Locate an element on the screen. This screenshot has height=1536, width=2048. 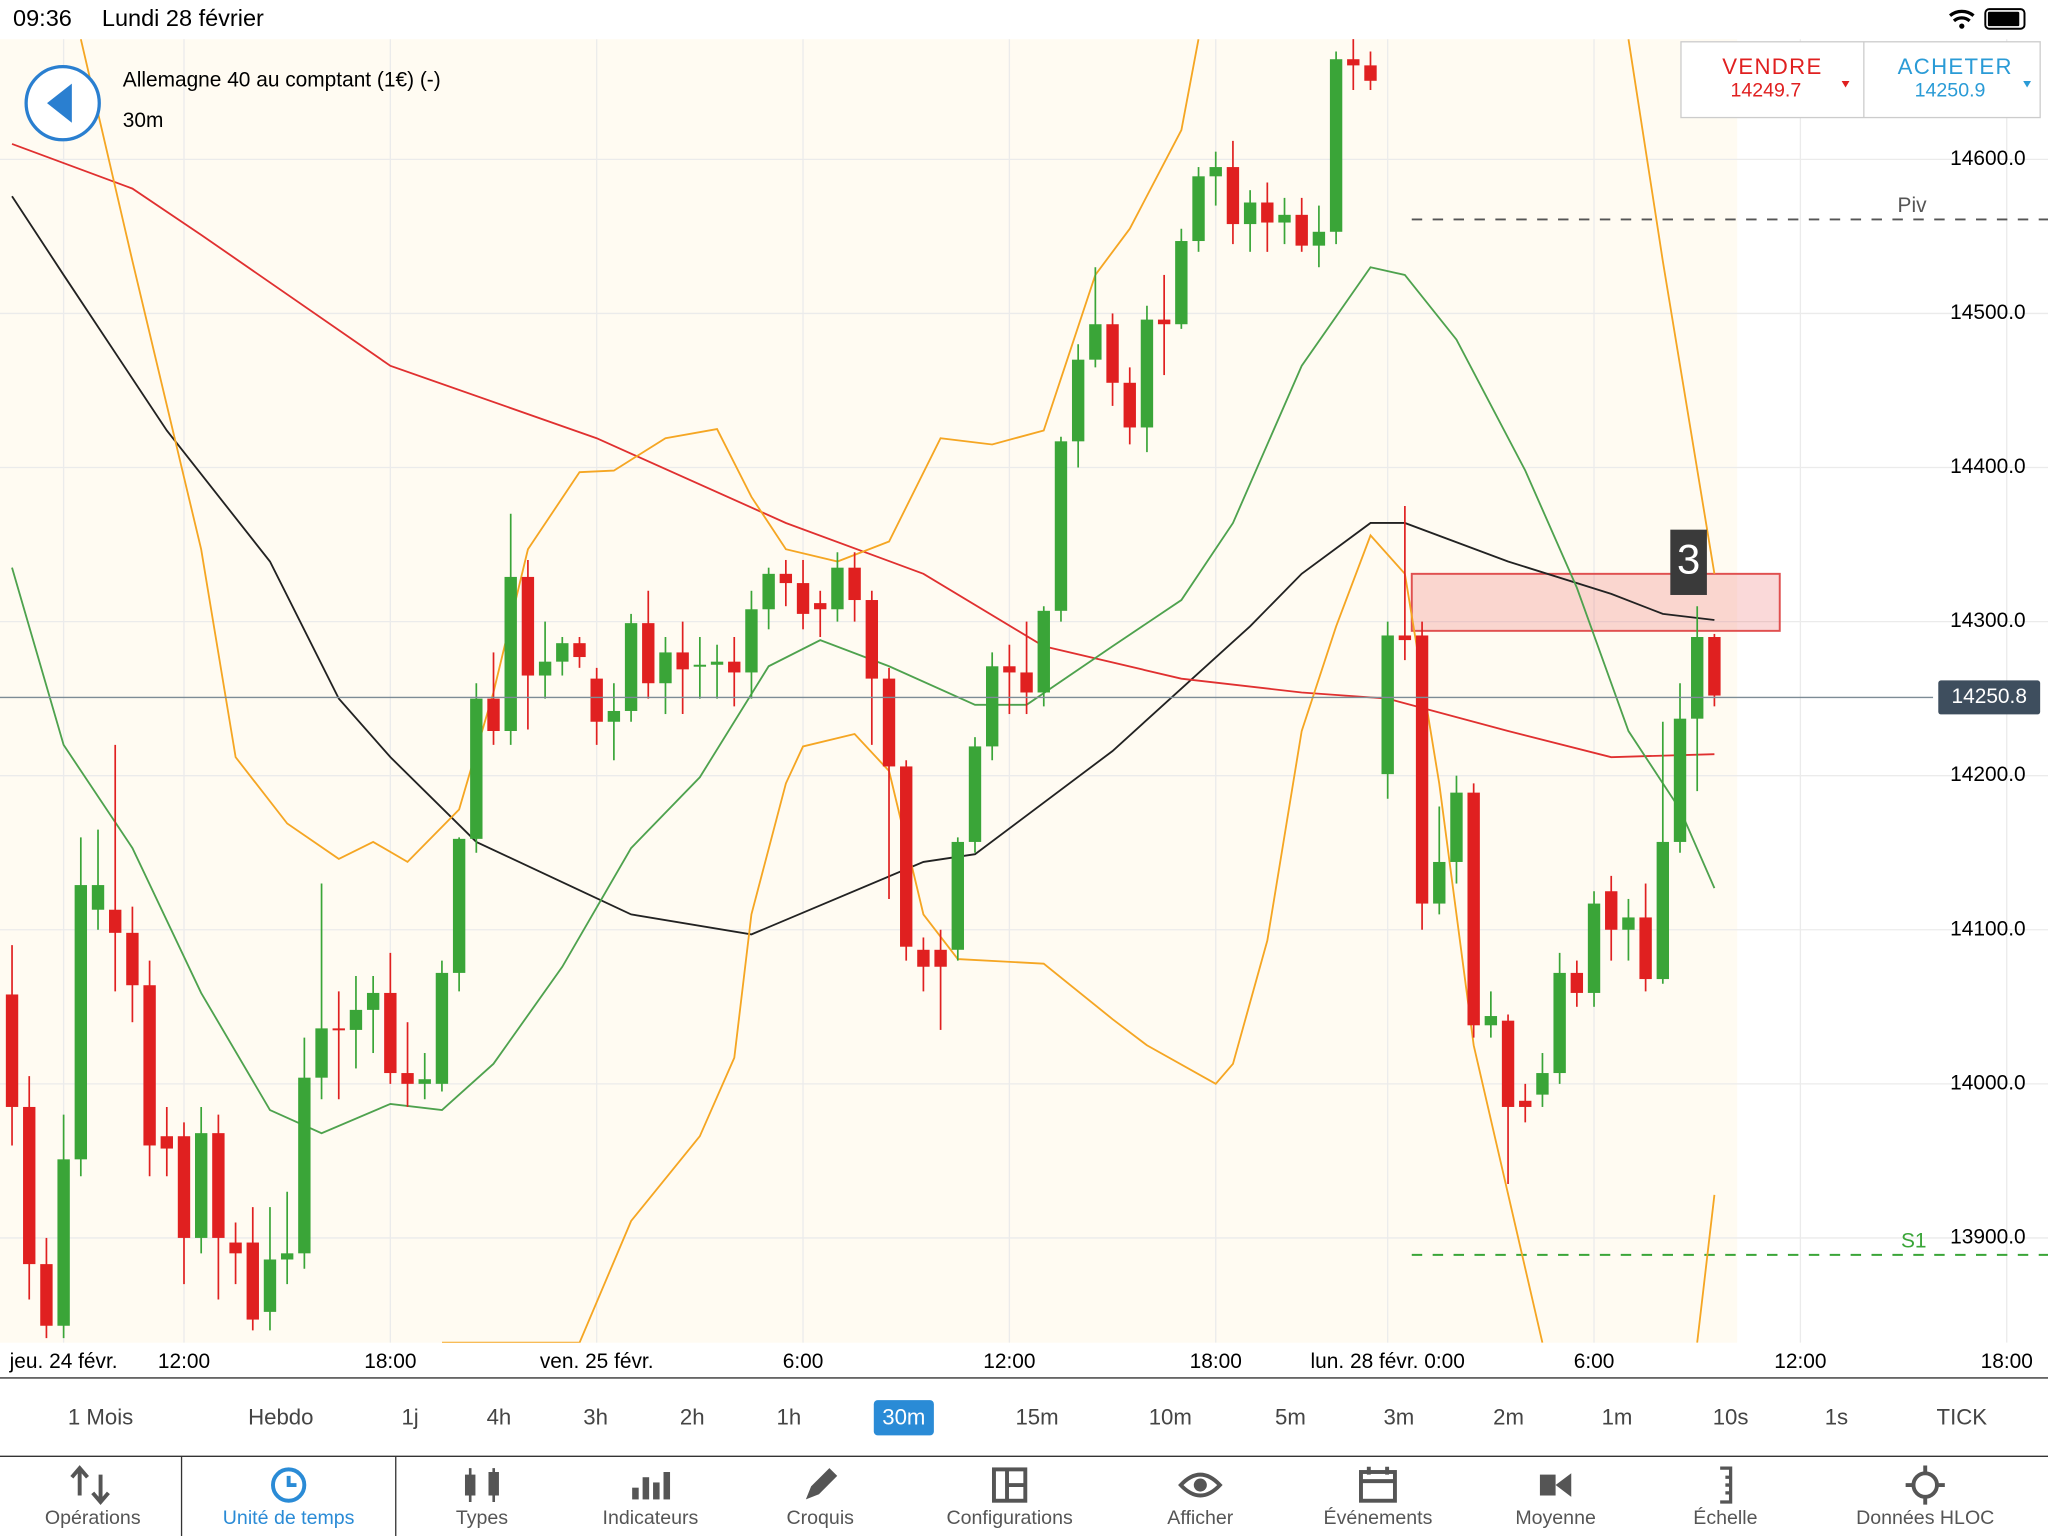
tab-label: Opérations is located at coordinates (93, 1518).